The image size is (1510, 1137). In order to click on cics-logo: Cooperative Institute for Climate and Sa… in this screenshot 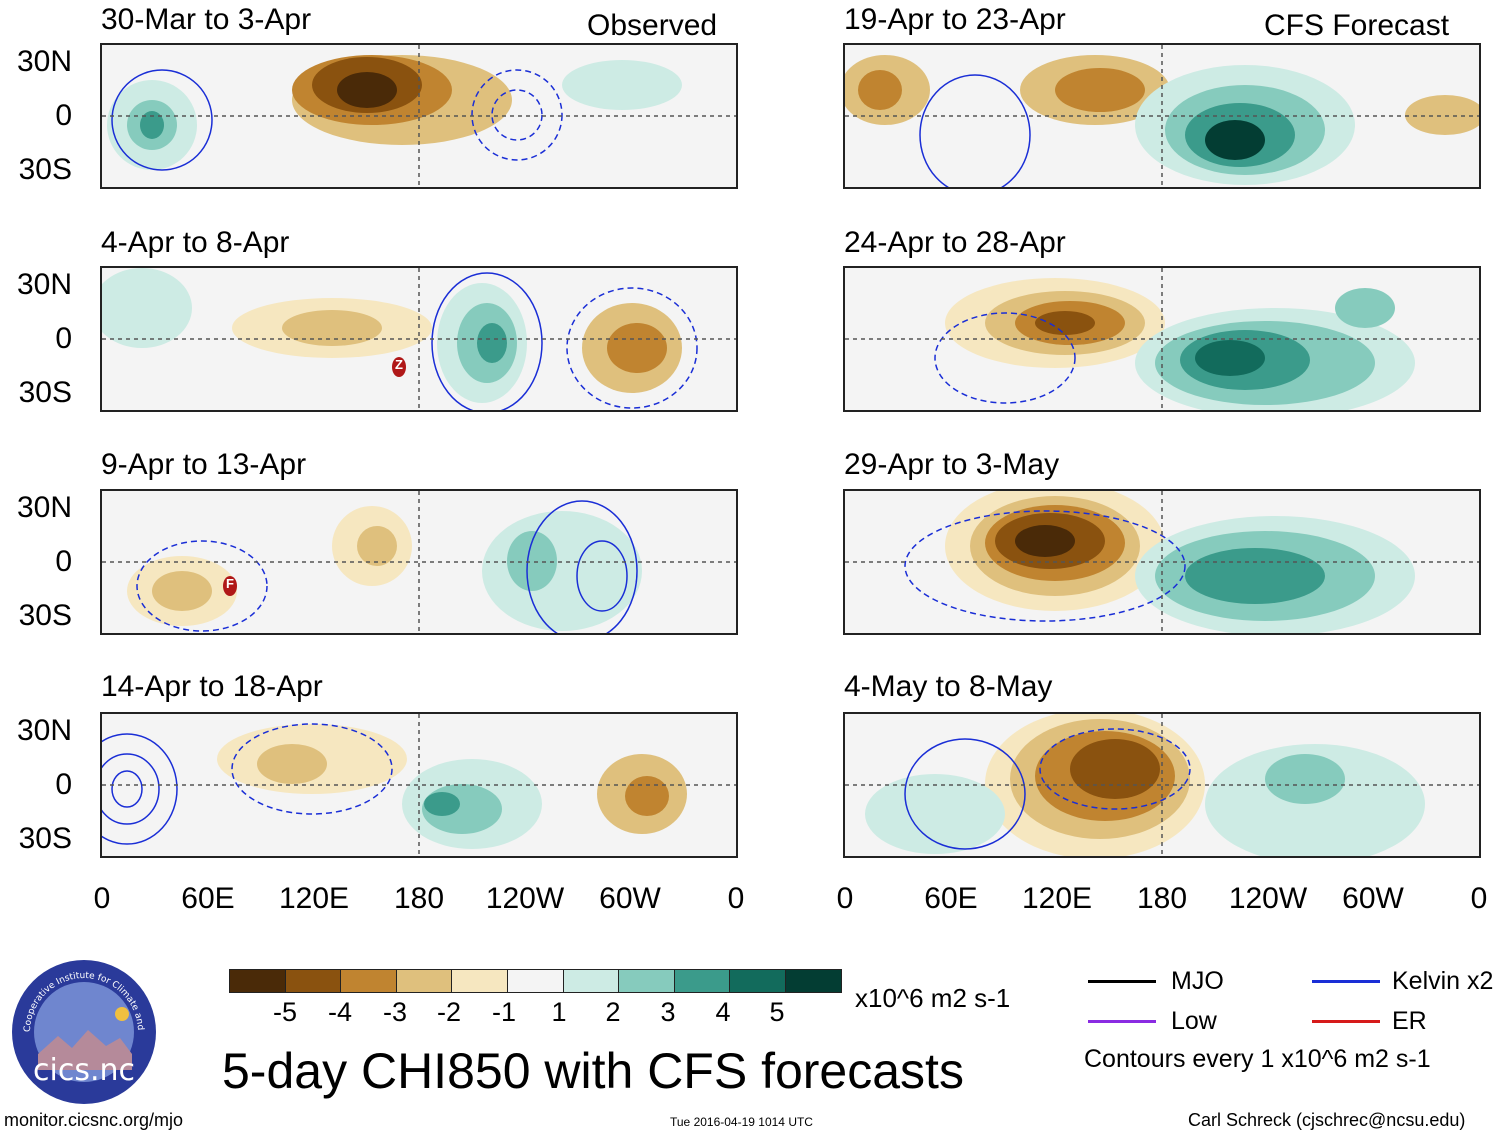, I will do `click(82, 1028)`.